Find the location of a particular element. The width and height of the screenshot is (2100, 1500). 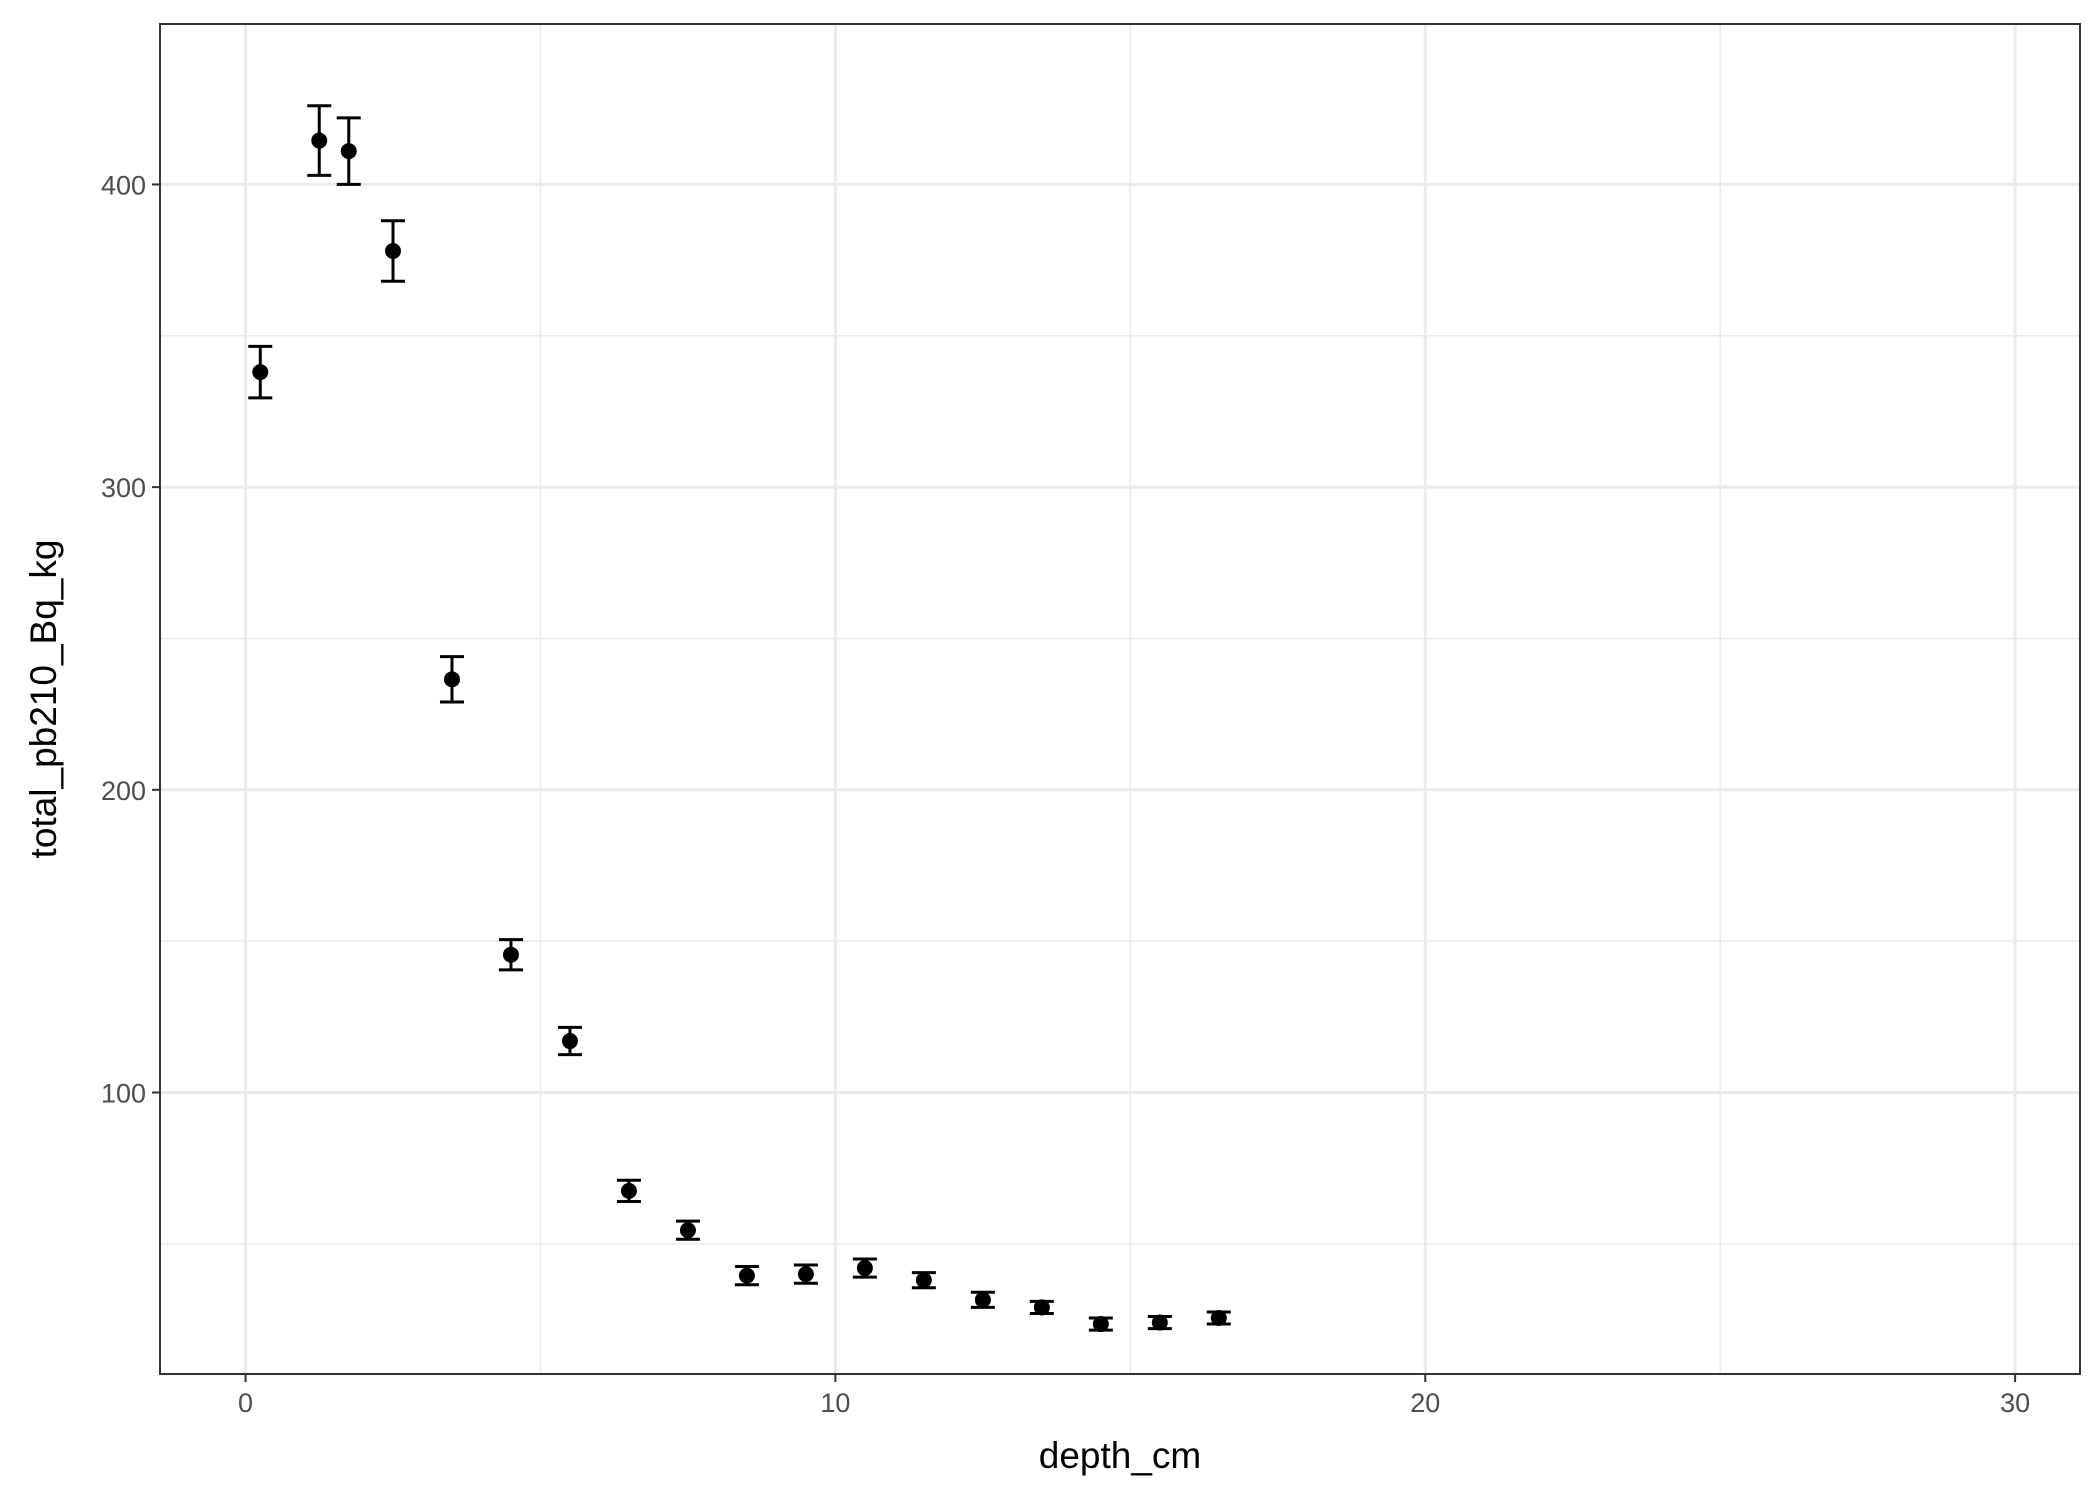

y-tick-label: 400 is located at coordinates (123, 185).